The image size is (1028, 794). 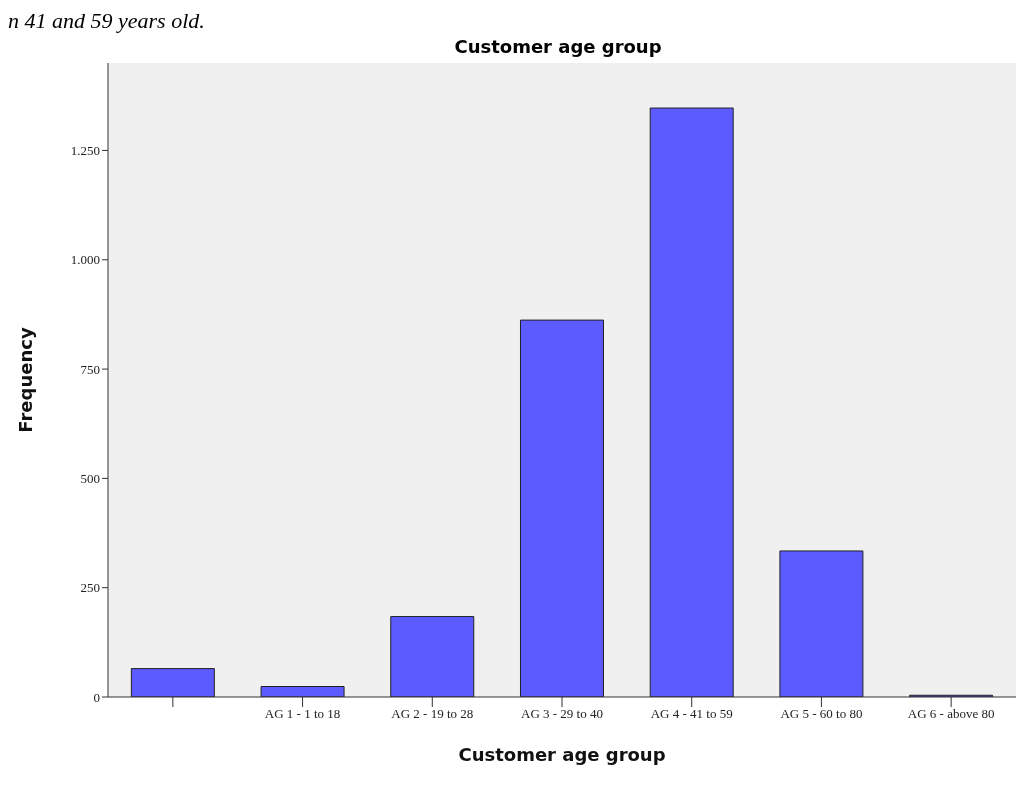 What do you see at coordinates (96, 697) in the screenshot?
I see `y-tick-label: 0` at bounding box center [96, 697].